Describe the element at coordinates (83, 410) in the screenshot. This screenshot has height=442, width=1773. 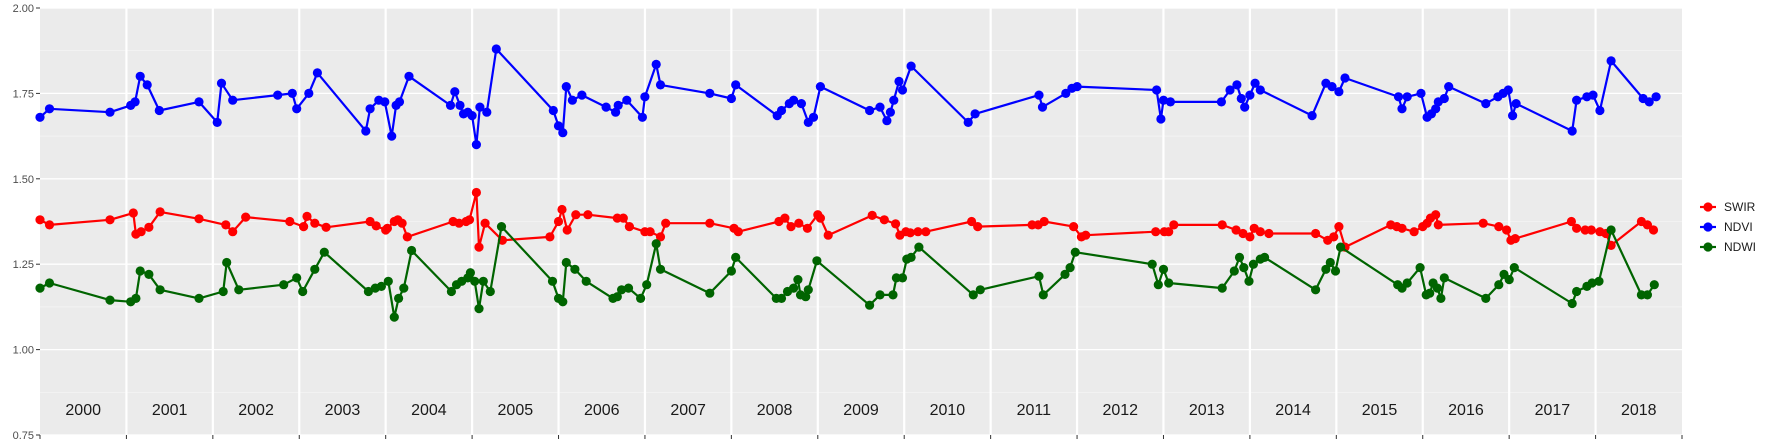
I see `year-label: 2000` at that location.